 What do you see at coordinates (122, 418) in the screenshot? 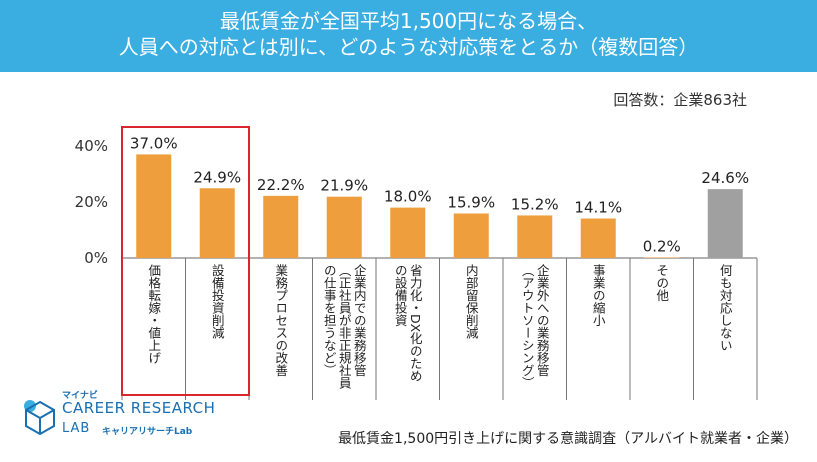
I see `career-research-lab-logo: マイナビ CAREER RESEARCH LAB キャリアリサーチLab` at bounding box center [122, 418].